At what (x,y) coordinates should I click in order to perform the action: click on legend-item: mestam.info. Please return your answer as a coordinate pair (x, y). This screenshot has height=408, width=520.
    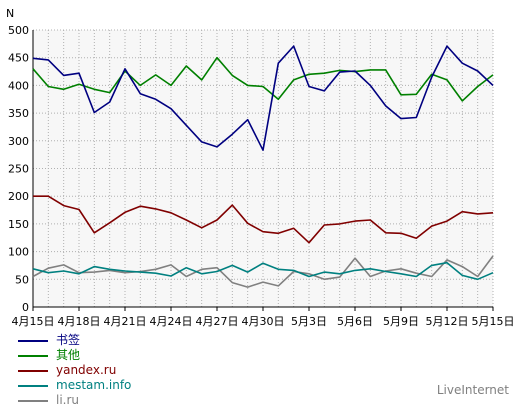
    Looking at the image, I should click on (74, 385).